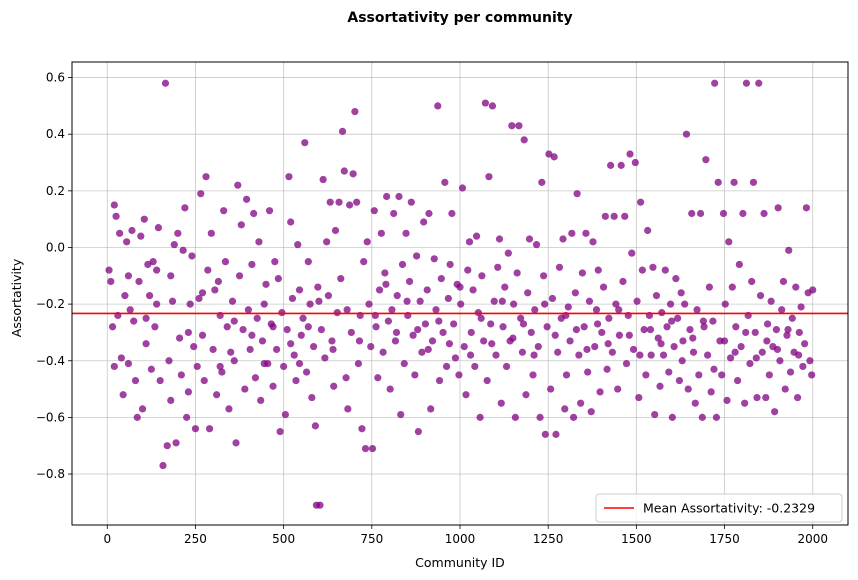 The image size is (858, 580). What do you see at coordinates (371, 539) in the screenshot?
I see `x-tick-label: 750` at bounding box center [371, 539].